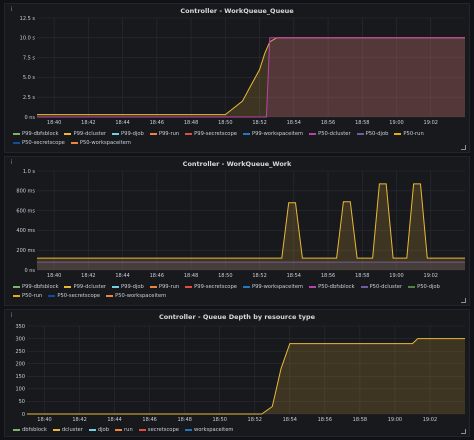  Describe the element at coordinates (20, 365) in the screenshot. I see `y-tick-label: 200` at that location.